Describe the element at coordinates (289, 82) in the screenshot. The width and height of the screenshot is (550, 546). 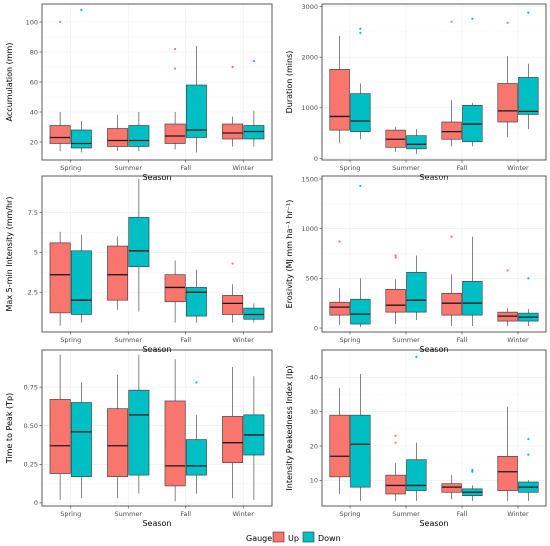
I see `y-axis-title: Duration (mins)` at that location.